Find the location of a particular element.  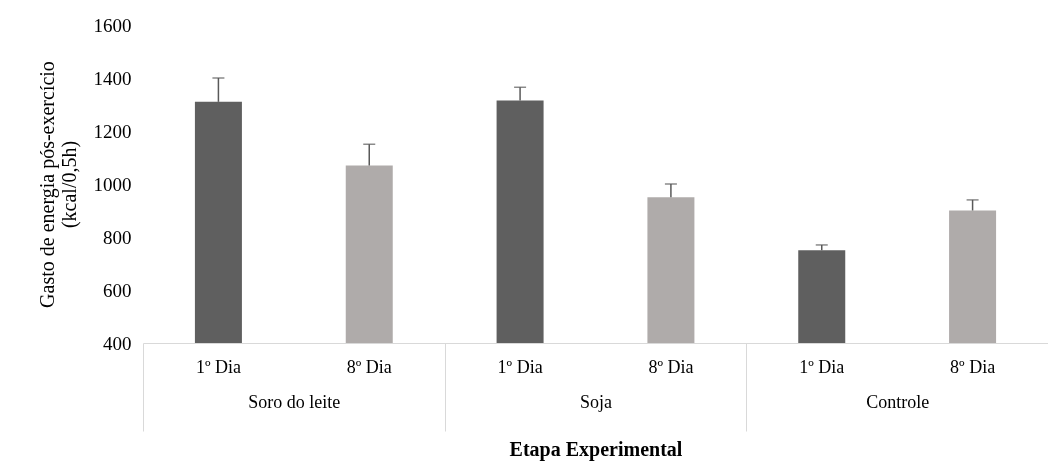

y-tick-label: 1200 is located at coordinates (112, 131).